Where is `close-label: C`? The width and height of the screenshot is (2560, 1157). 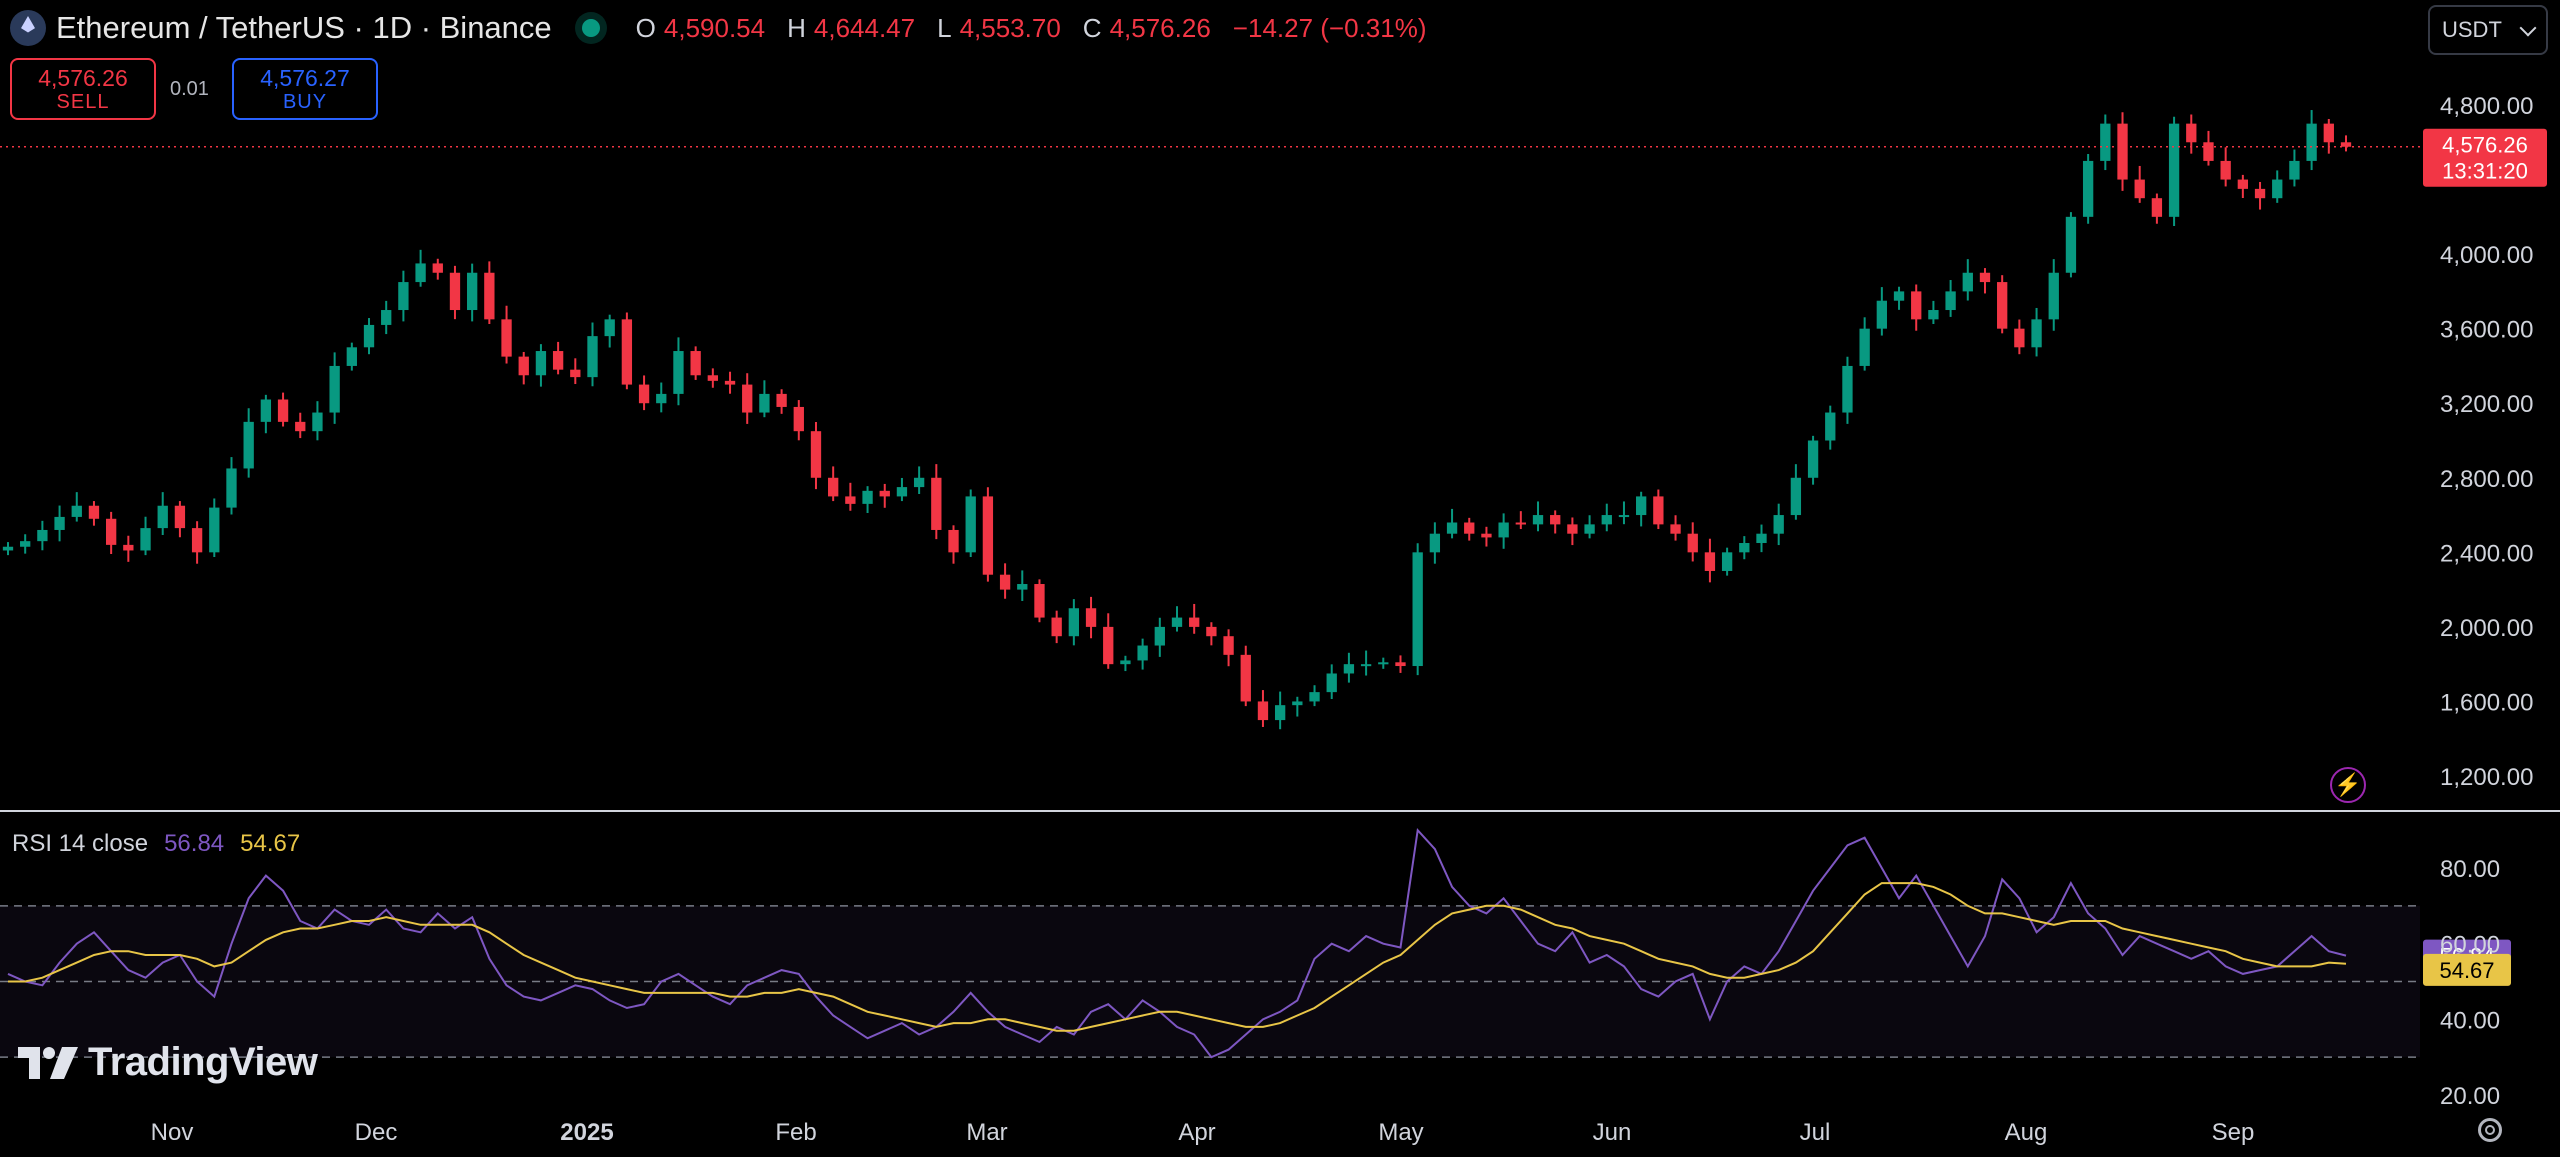
close-label: C is located at coordinates (1092, 27).